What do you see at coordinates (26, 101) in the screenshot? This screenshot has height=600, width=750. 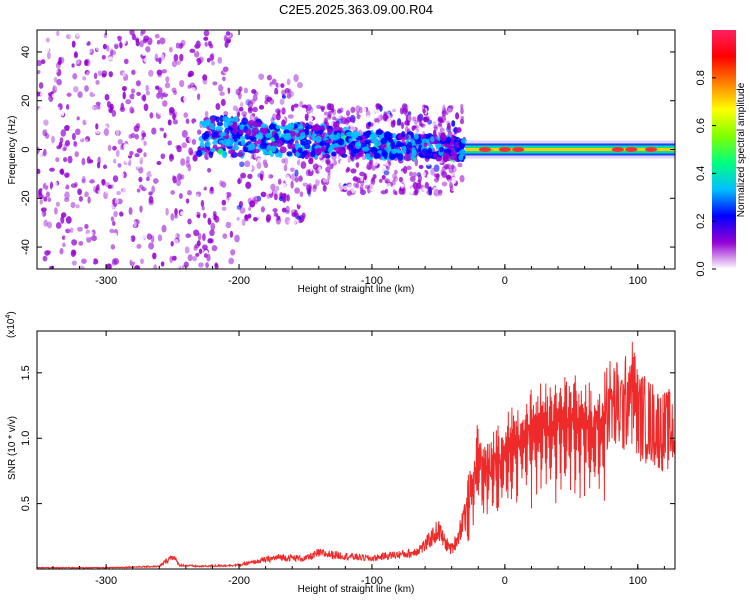 I see `spectrogram-y-tick-label: 20` at bounding box center [26, 101].